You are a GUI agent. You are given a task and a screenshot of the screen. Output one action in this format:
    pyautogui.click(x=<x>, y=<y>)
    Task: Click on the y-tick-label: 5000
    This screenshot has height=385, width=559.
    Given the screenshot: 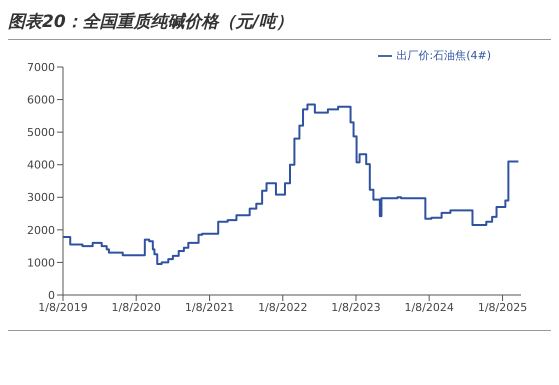 What is the action you would take?
    pyautogui.click(x=41, y=133)
    